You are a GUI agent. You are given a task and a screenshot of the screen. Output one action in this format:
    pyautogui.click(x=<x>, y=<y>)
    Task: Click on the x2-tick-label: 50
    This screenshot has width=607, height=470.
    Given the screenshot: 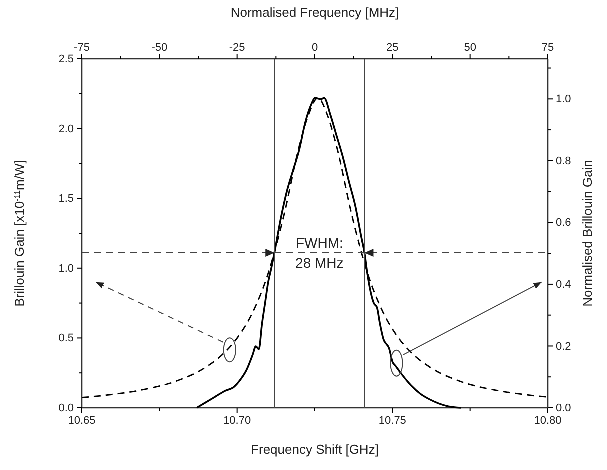 What is the action you would take?
    pyautogui.click(x=470, y=48)
    